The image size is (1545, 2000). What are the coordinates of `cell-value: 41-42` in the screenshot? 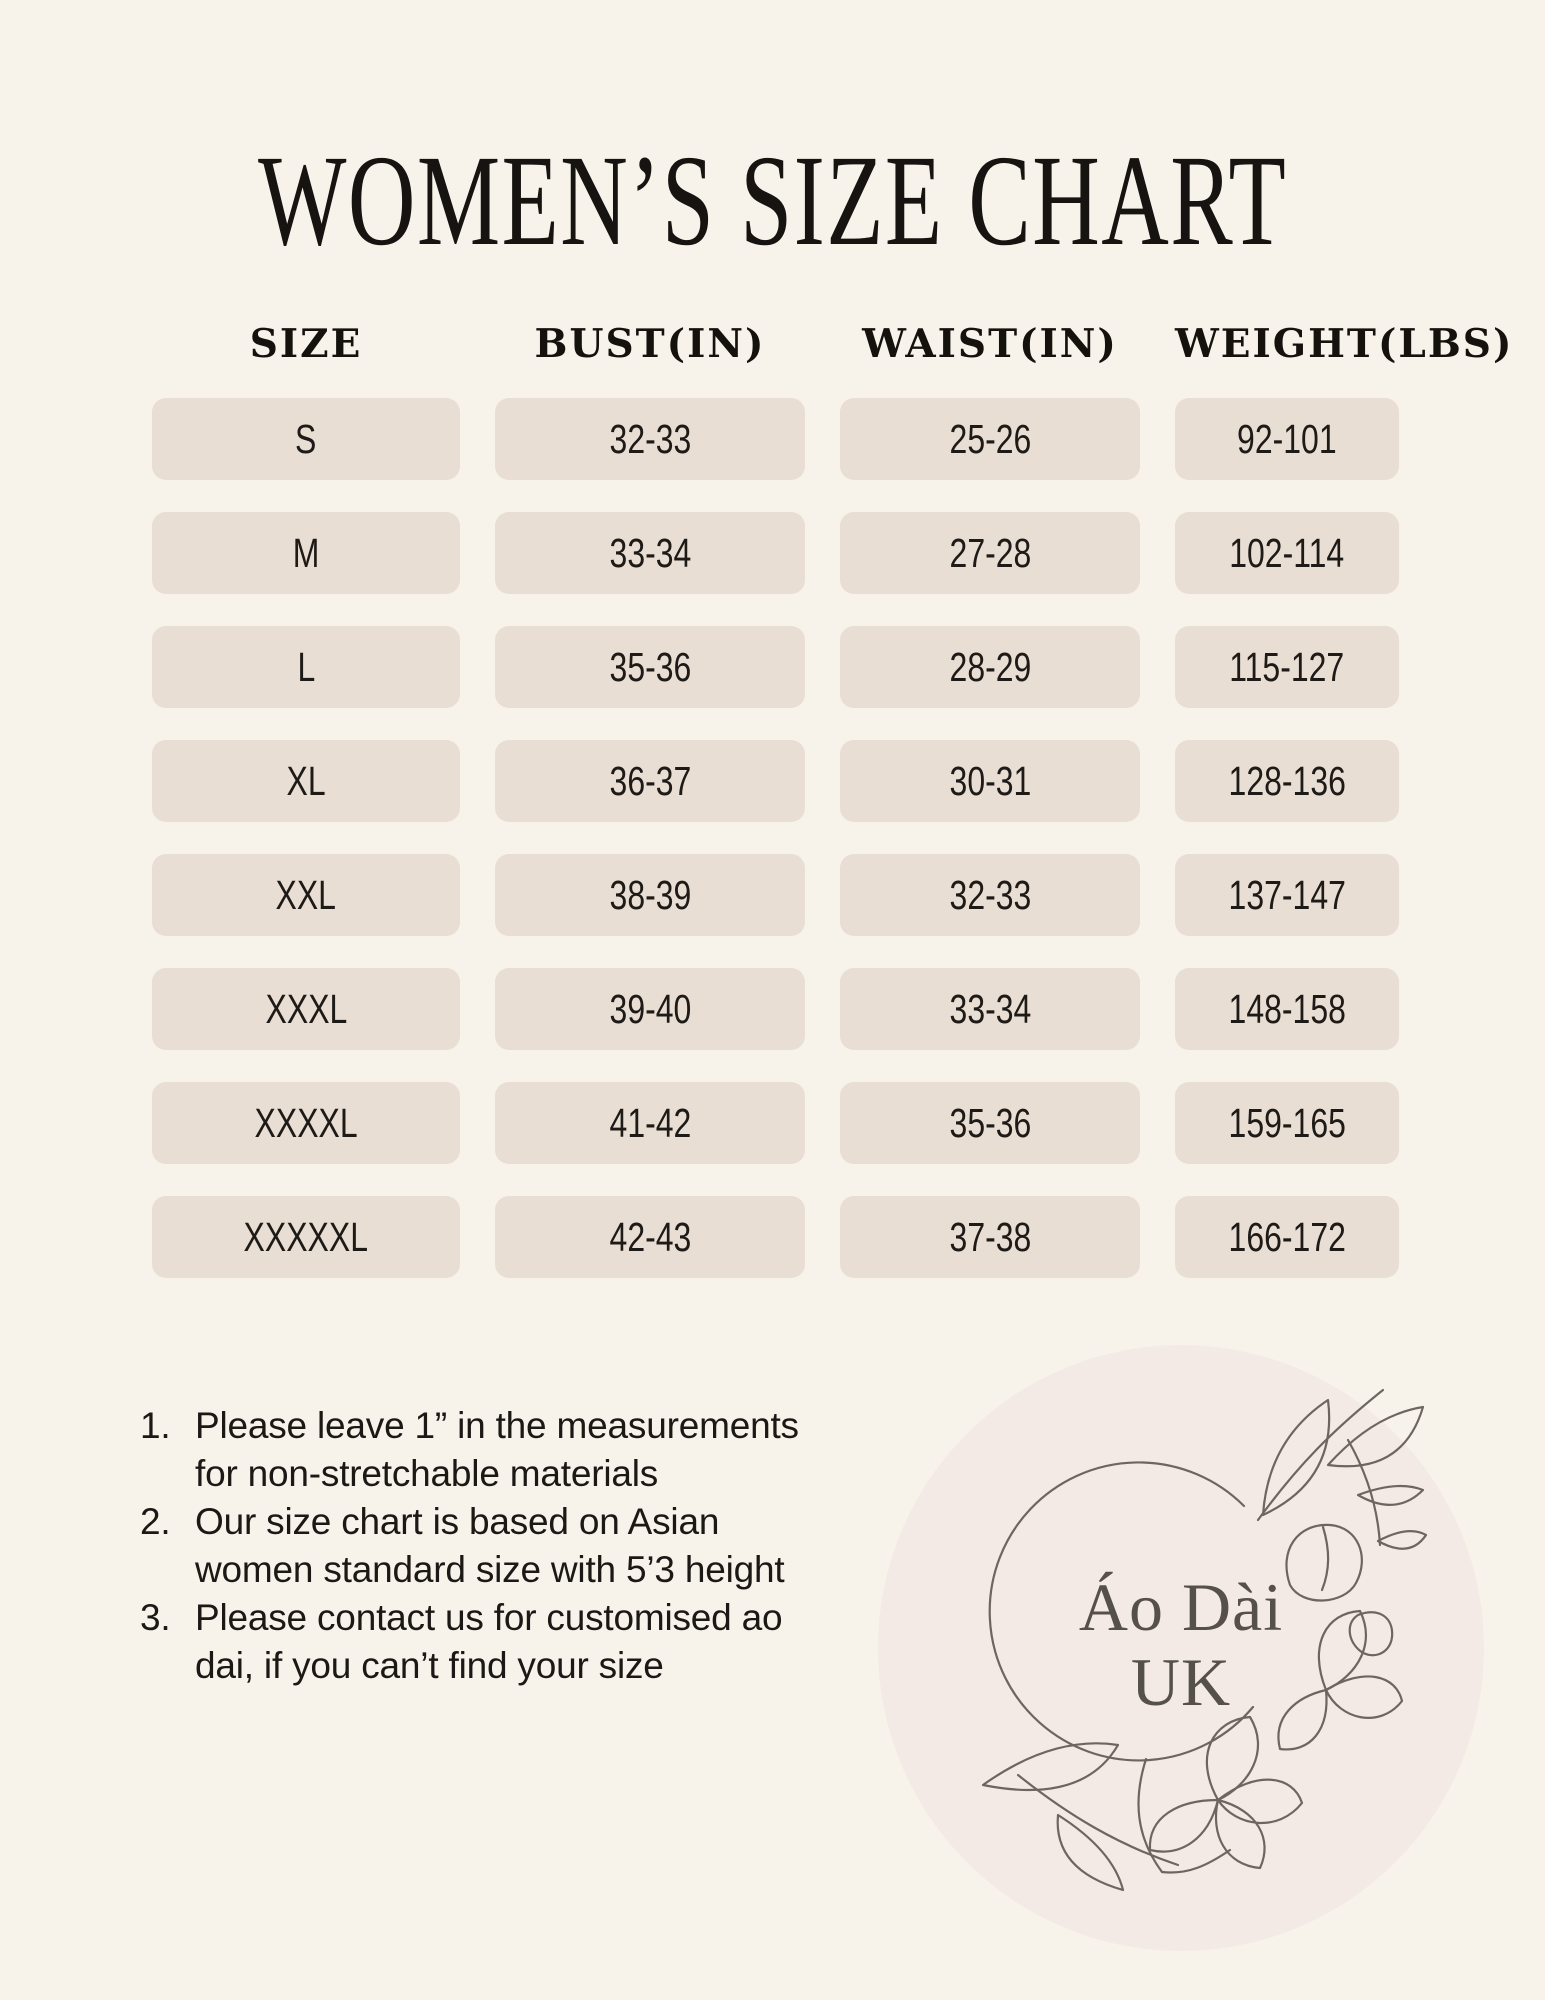 It's located at (650, 1122).